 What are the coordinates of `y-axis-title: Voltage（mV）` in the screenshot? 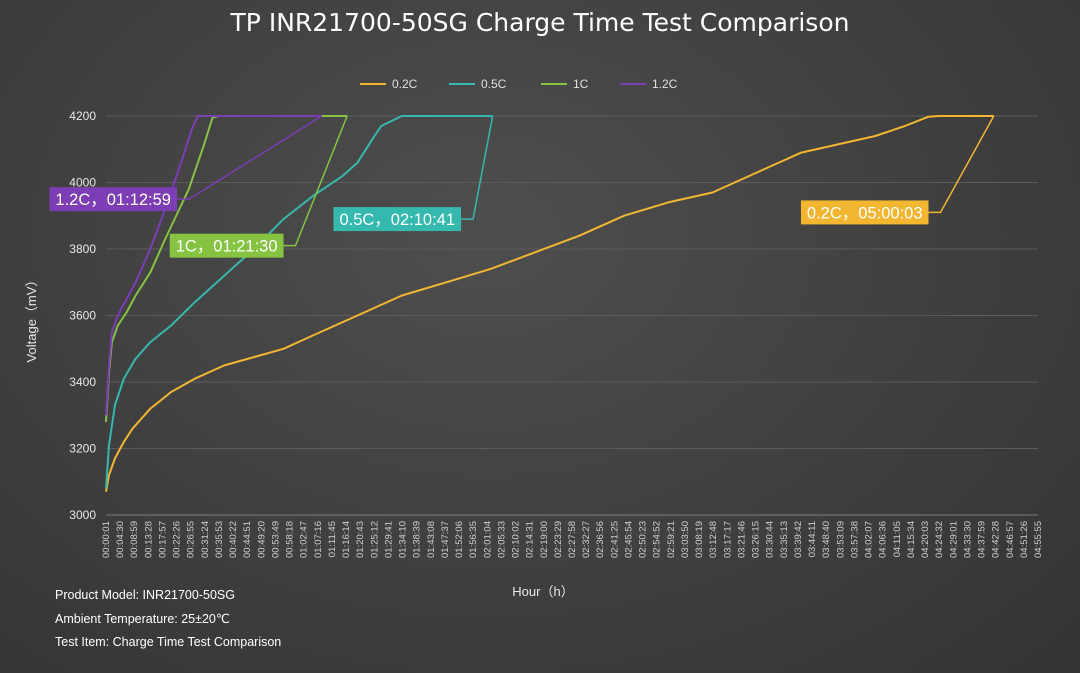 It's located at (31, 318).